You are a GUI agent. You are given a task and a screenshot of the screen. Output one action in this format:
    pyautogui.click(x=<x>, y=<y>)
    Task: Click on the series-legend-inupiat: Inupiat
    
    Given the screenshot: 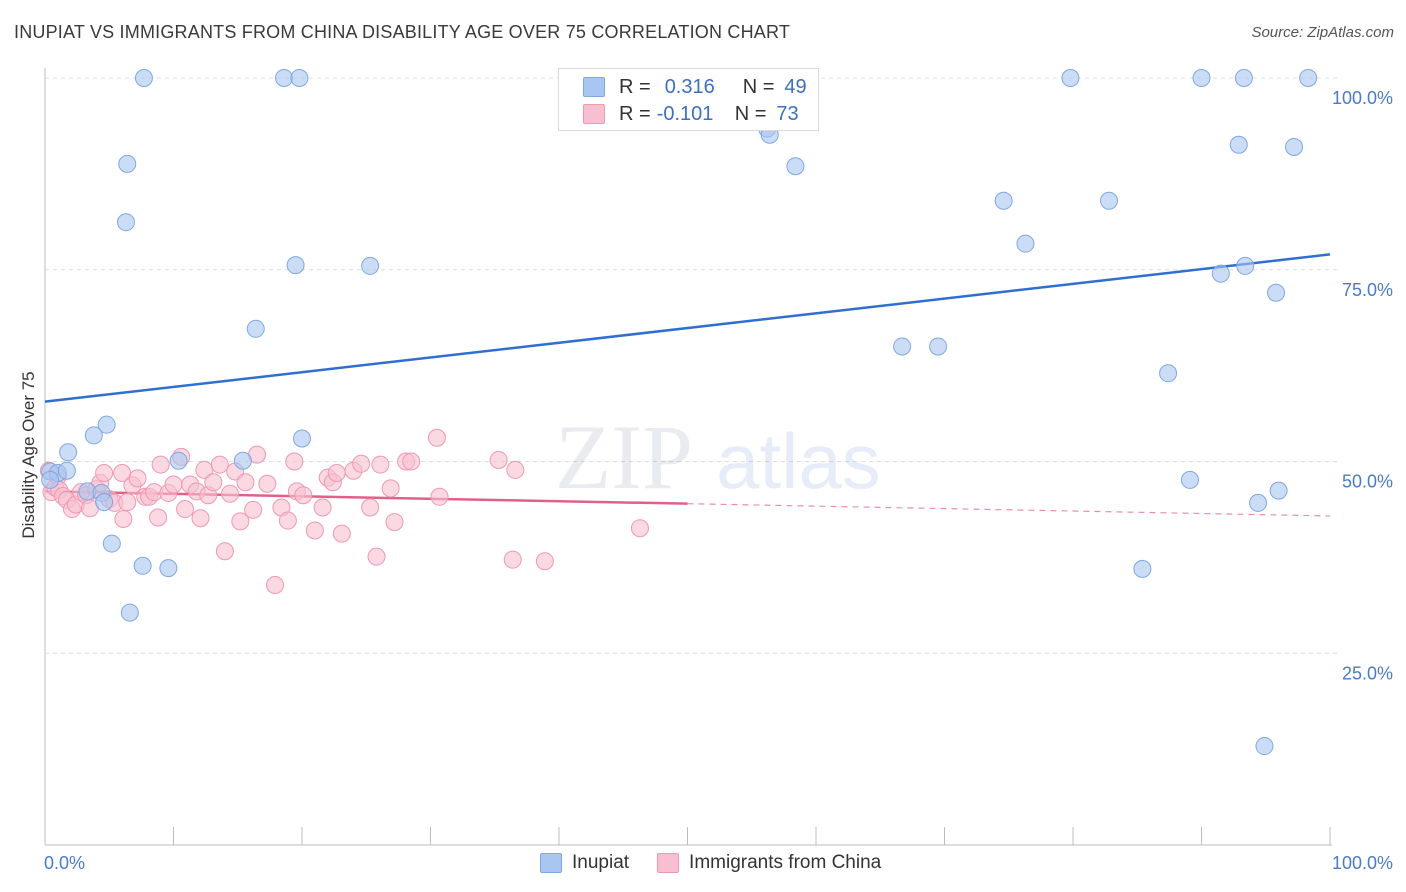 What is the action you would take?
    pyautogui.click(x=584, y=863)
    